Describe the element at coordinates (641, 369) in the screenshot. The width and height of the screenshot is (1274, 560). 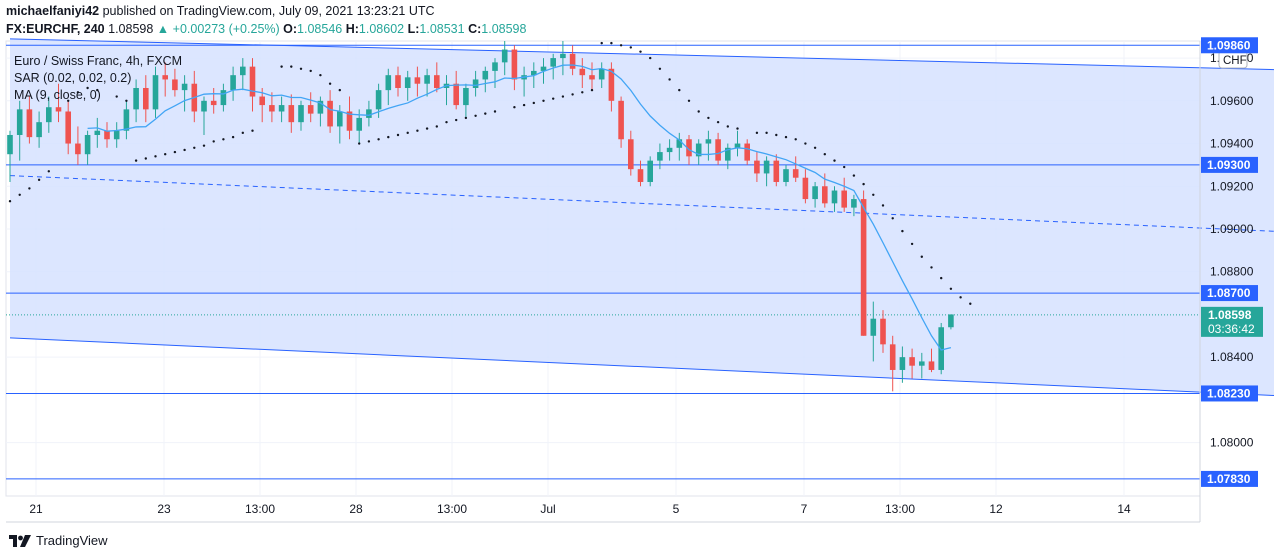
I see `channel-lower-line` at that location.